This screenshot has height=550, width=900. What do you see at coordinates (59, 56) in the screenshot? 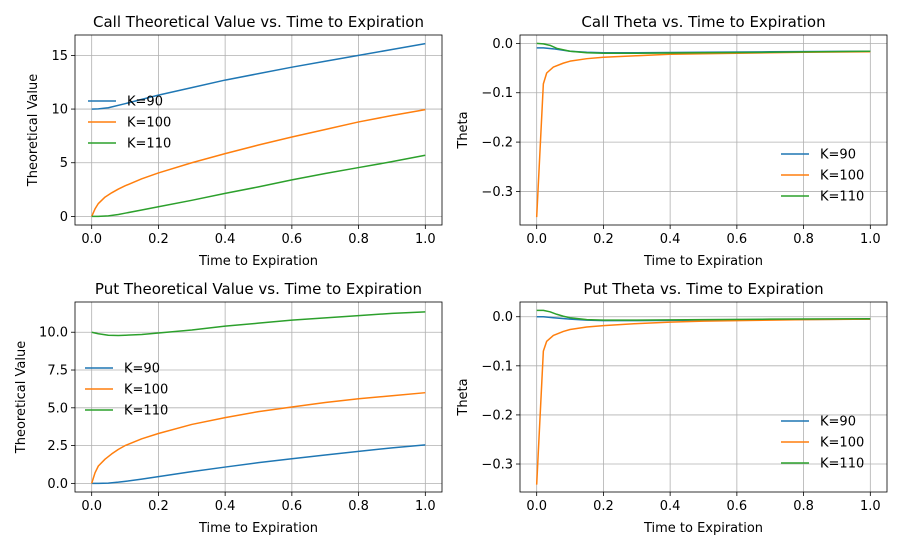
I see `y-tick-label: 15` at bounding box center [59, 56].